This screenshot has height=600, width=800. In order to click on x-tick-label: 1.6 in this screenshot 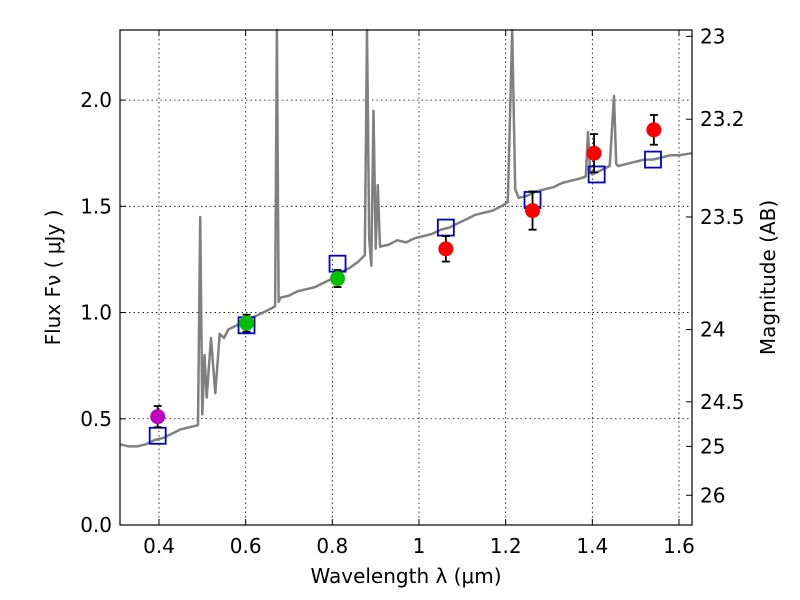, I will do `click(679, 546)`.